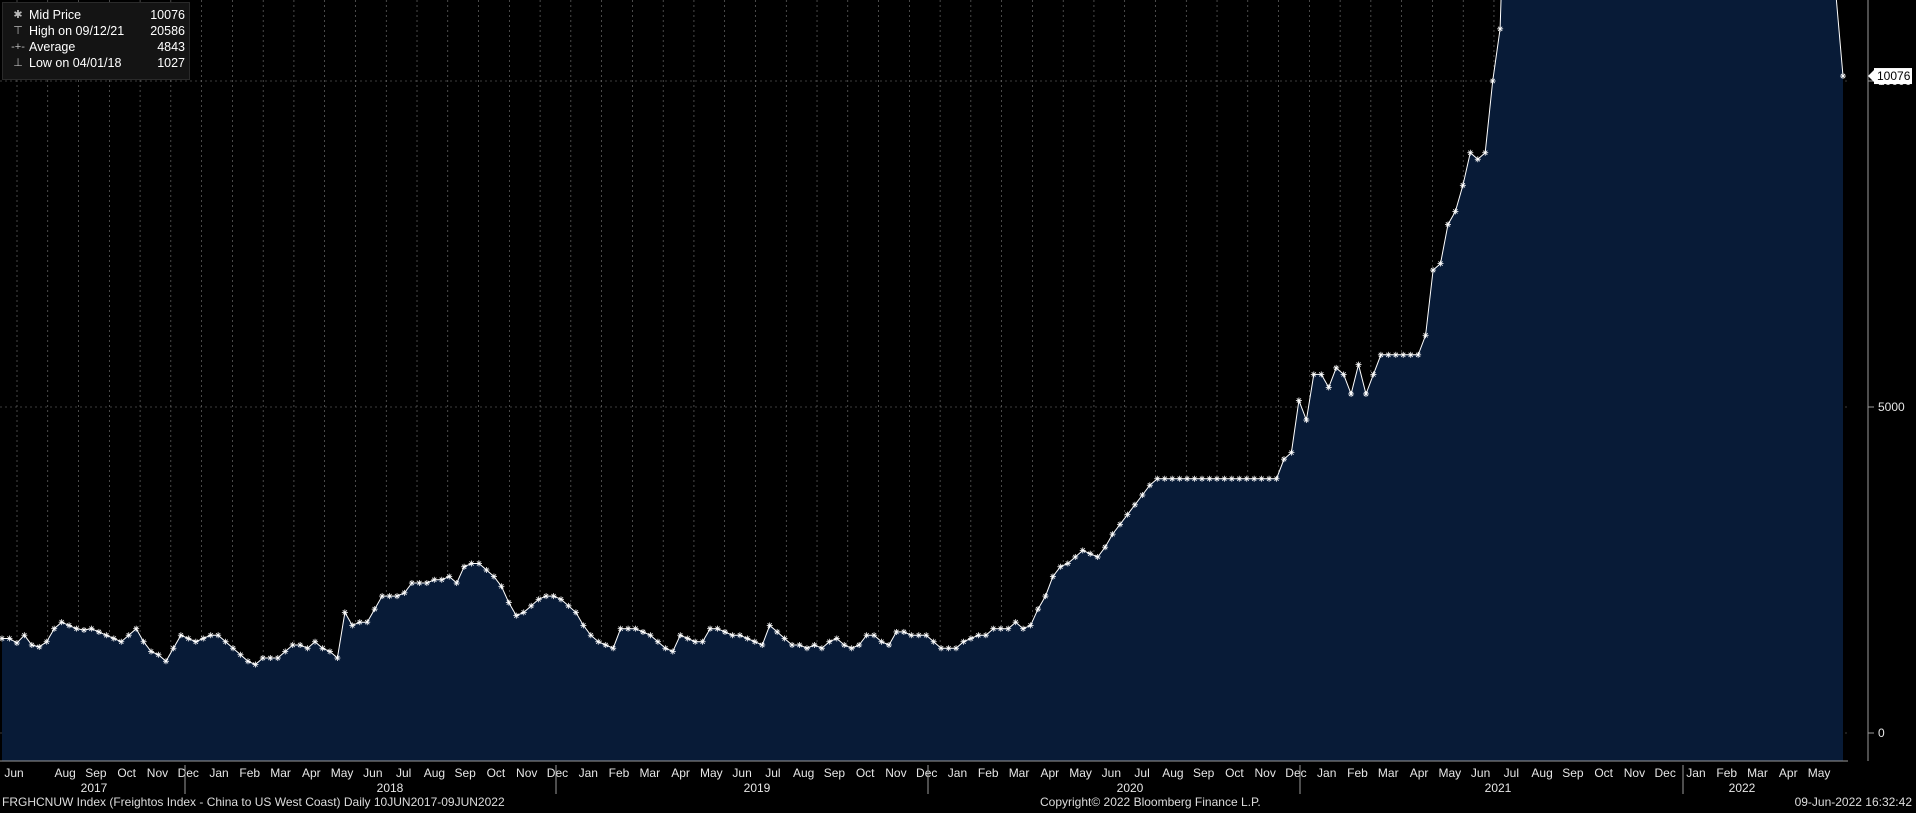  What do you see at coordinates (1890, 76) in the screenshot?
I see `last-value-label: 10076` at bounding box center [1890, 76].